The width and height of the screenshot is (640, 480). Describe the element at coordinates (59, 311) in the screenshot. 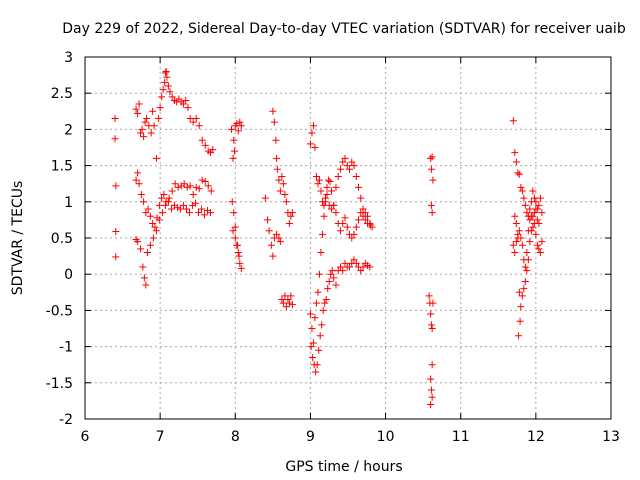

I see `y-tick-label: -0.5` at that location.